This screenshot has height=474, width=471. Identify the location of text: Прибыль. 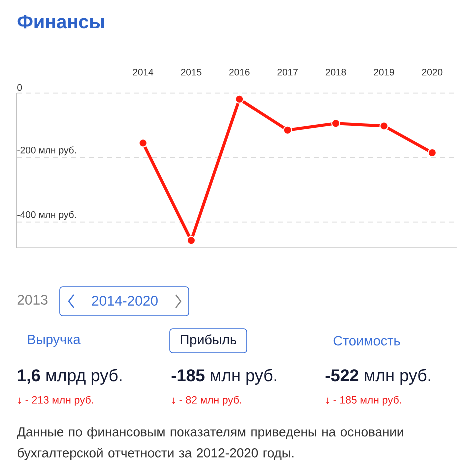
(208, 341).